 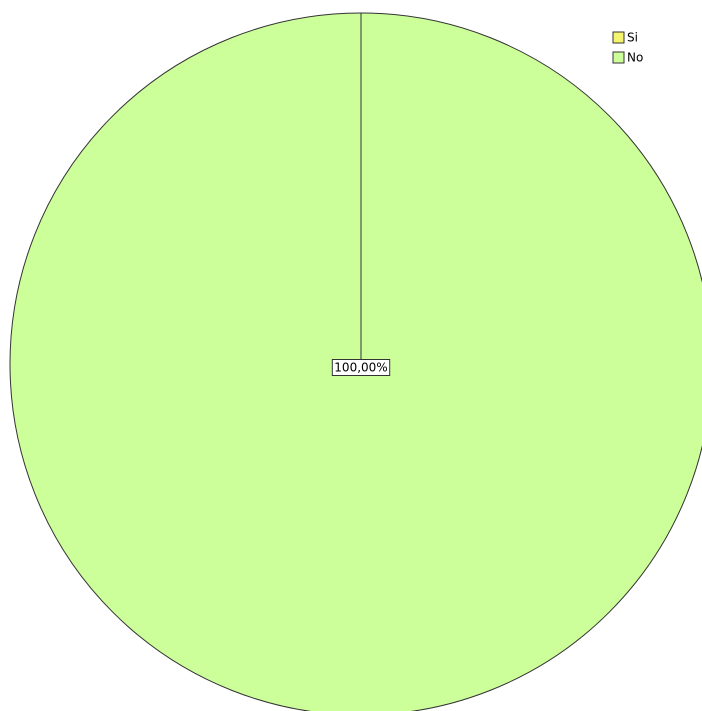 What do you see at coordinates (632, 38) in the screenshot?
I see `legend-label: Si` at bounding box center [632, 38].